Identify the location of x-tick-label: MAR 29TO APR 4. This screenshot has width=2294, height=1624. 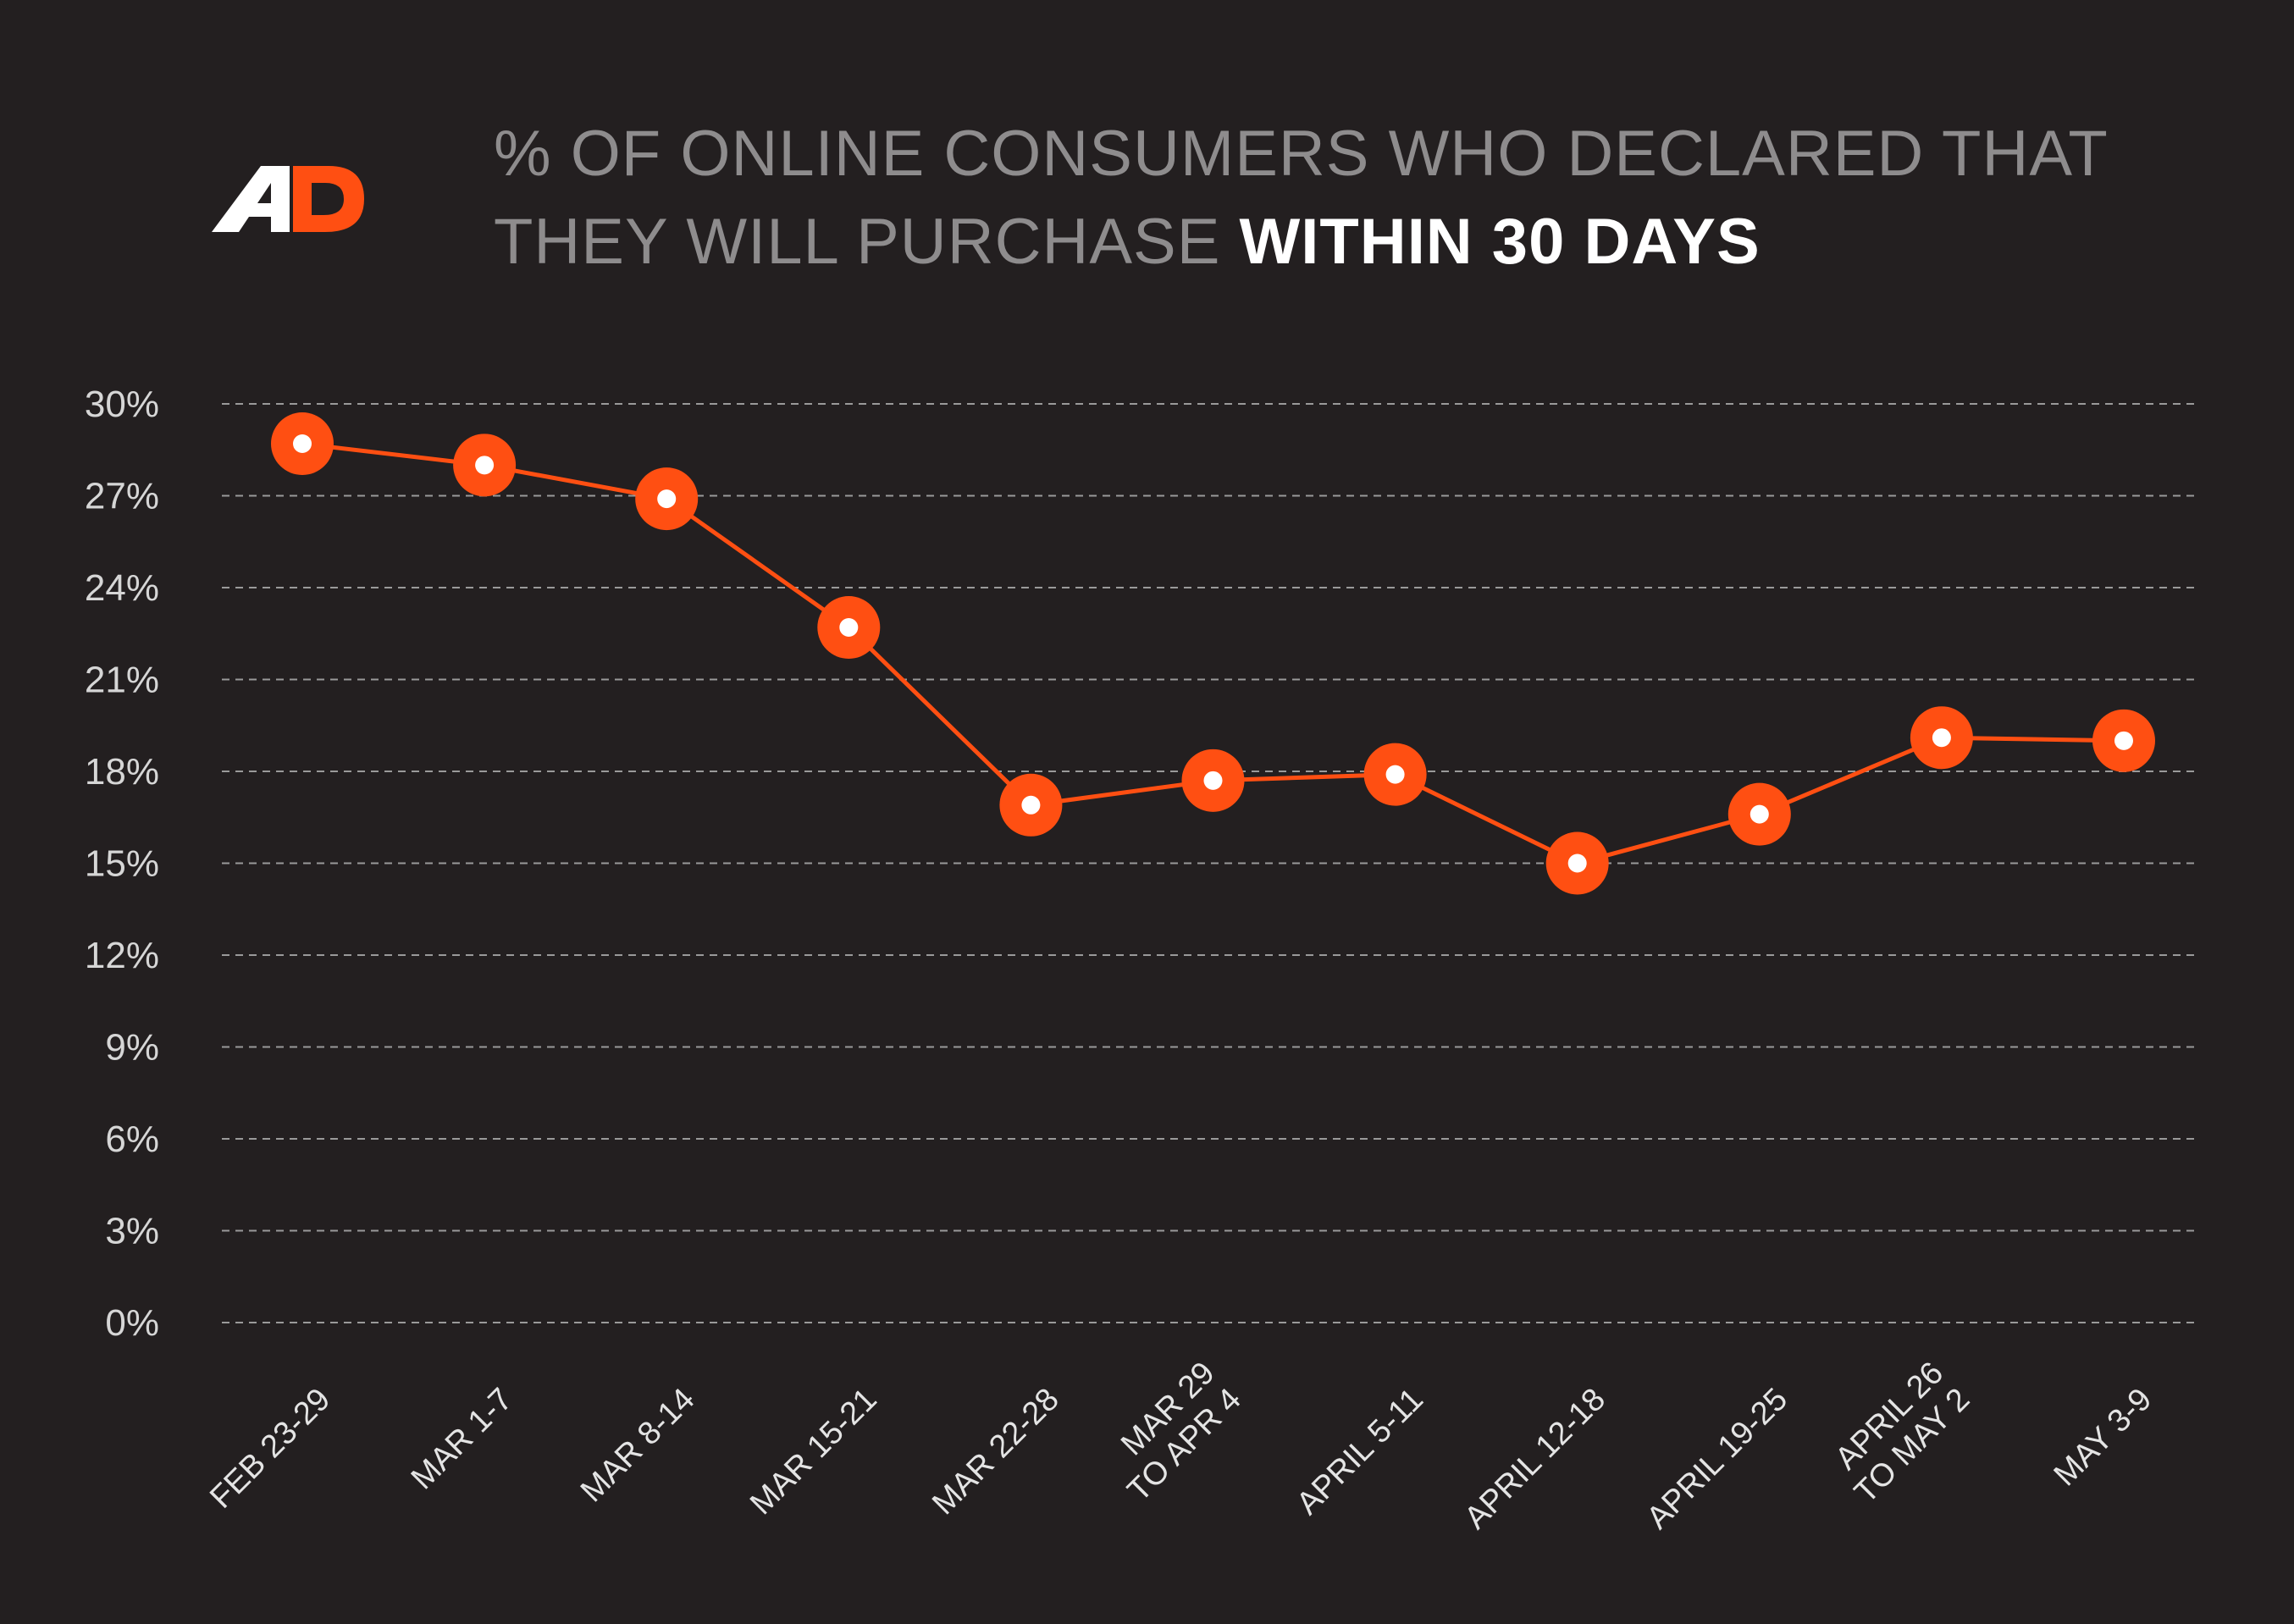
(1171, 1432).